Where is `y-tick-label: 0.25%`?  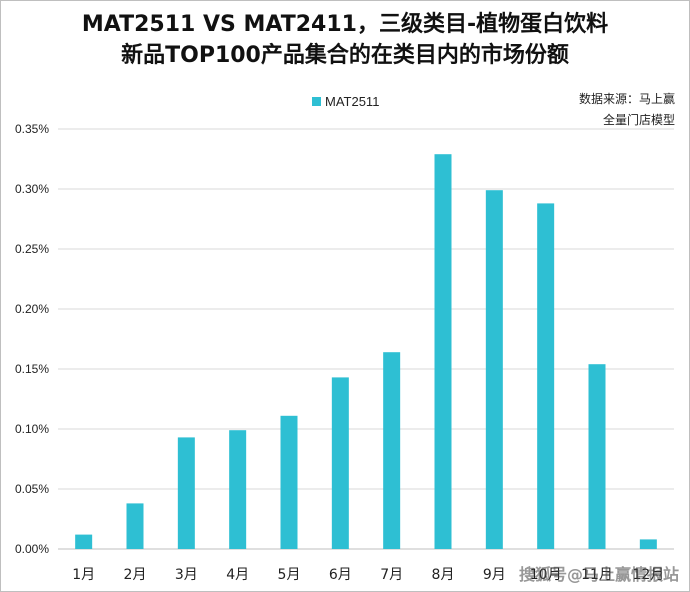
y-tick-label: 0.25% is located at coordinates (32, 249).